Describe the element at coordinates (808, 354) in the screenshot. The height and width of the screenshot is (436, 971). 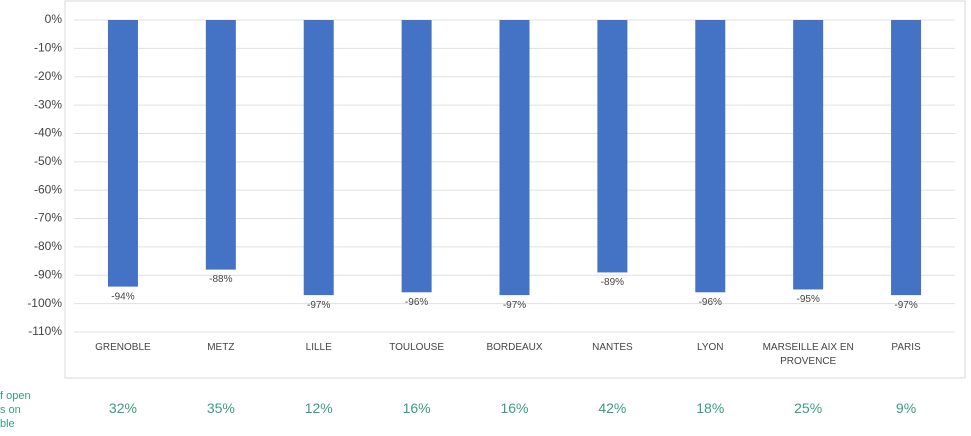
I see `x-tick-label: MARSEILLE AIX EN PROVENCE` at that location.